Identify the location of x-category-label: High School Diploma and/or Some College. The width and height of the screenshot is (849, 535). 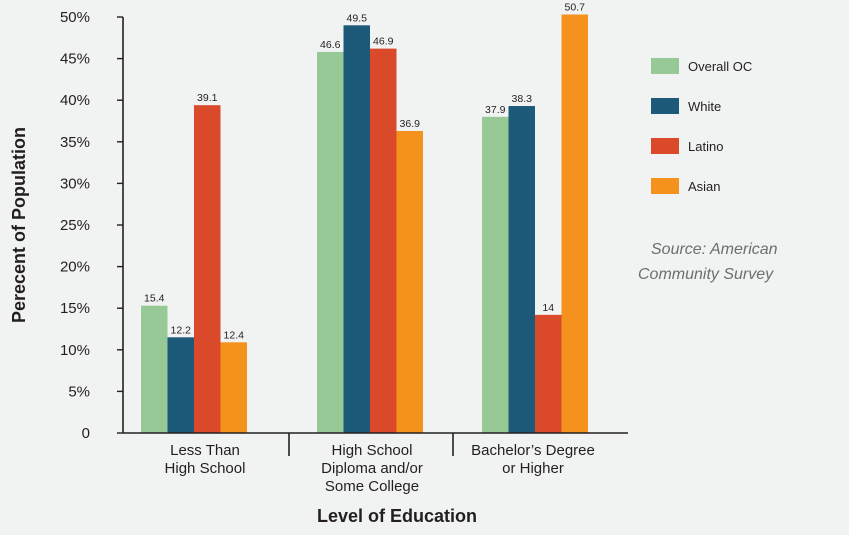
(372, 468).